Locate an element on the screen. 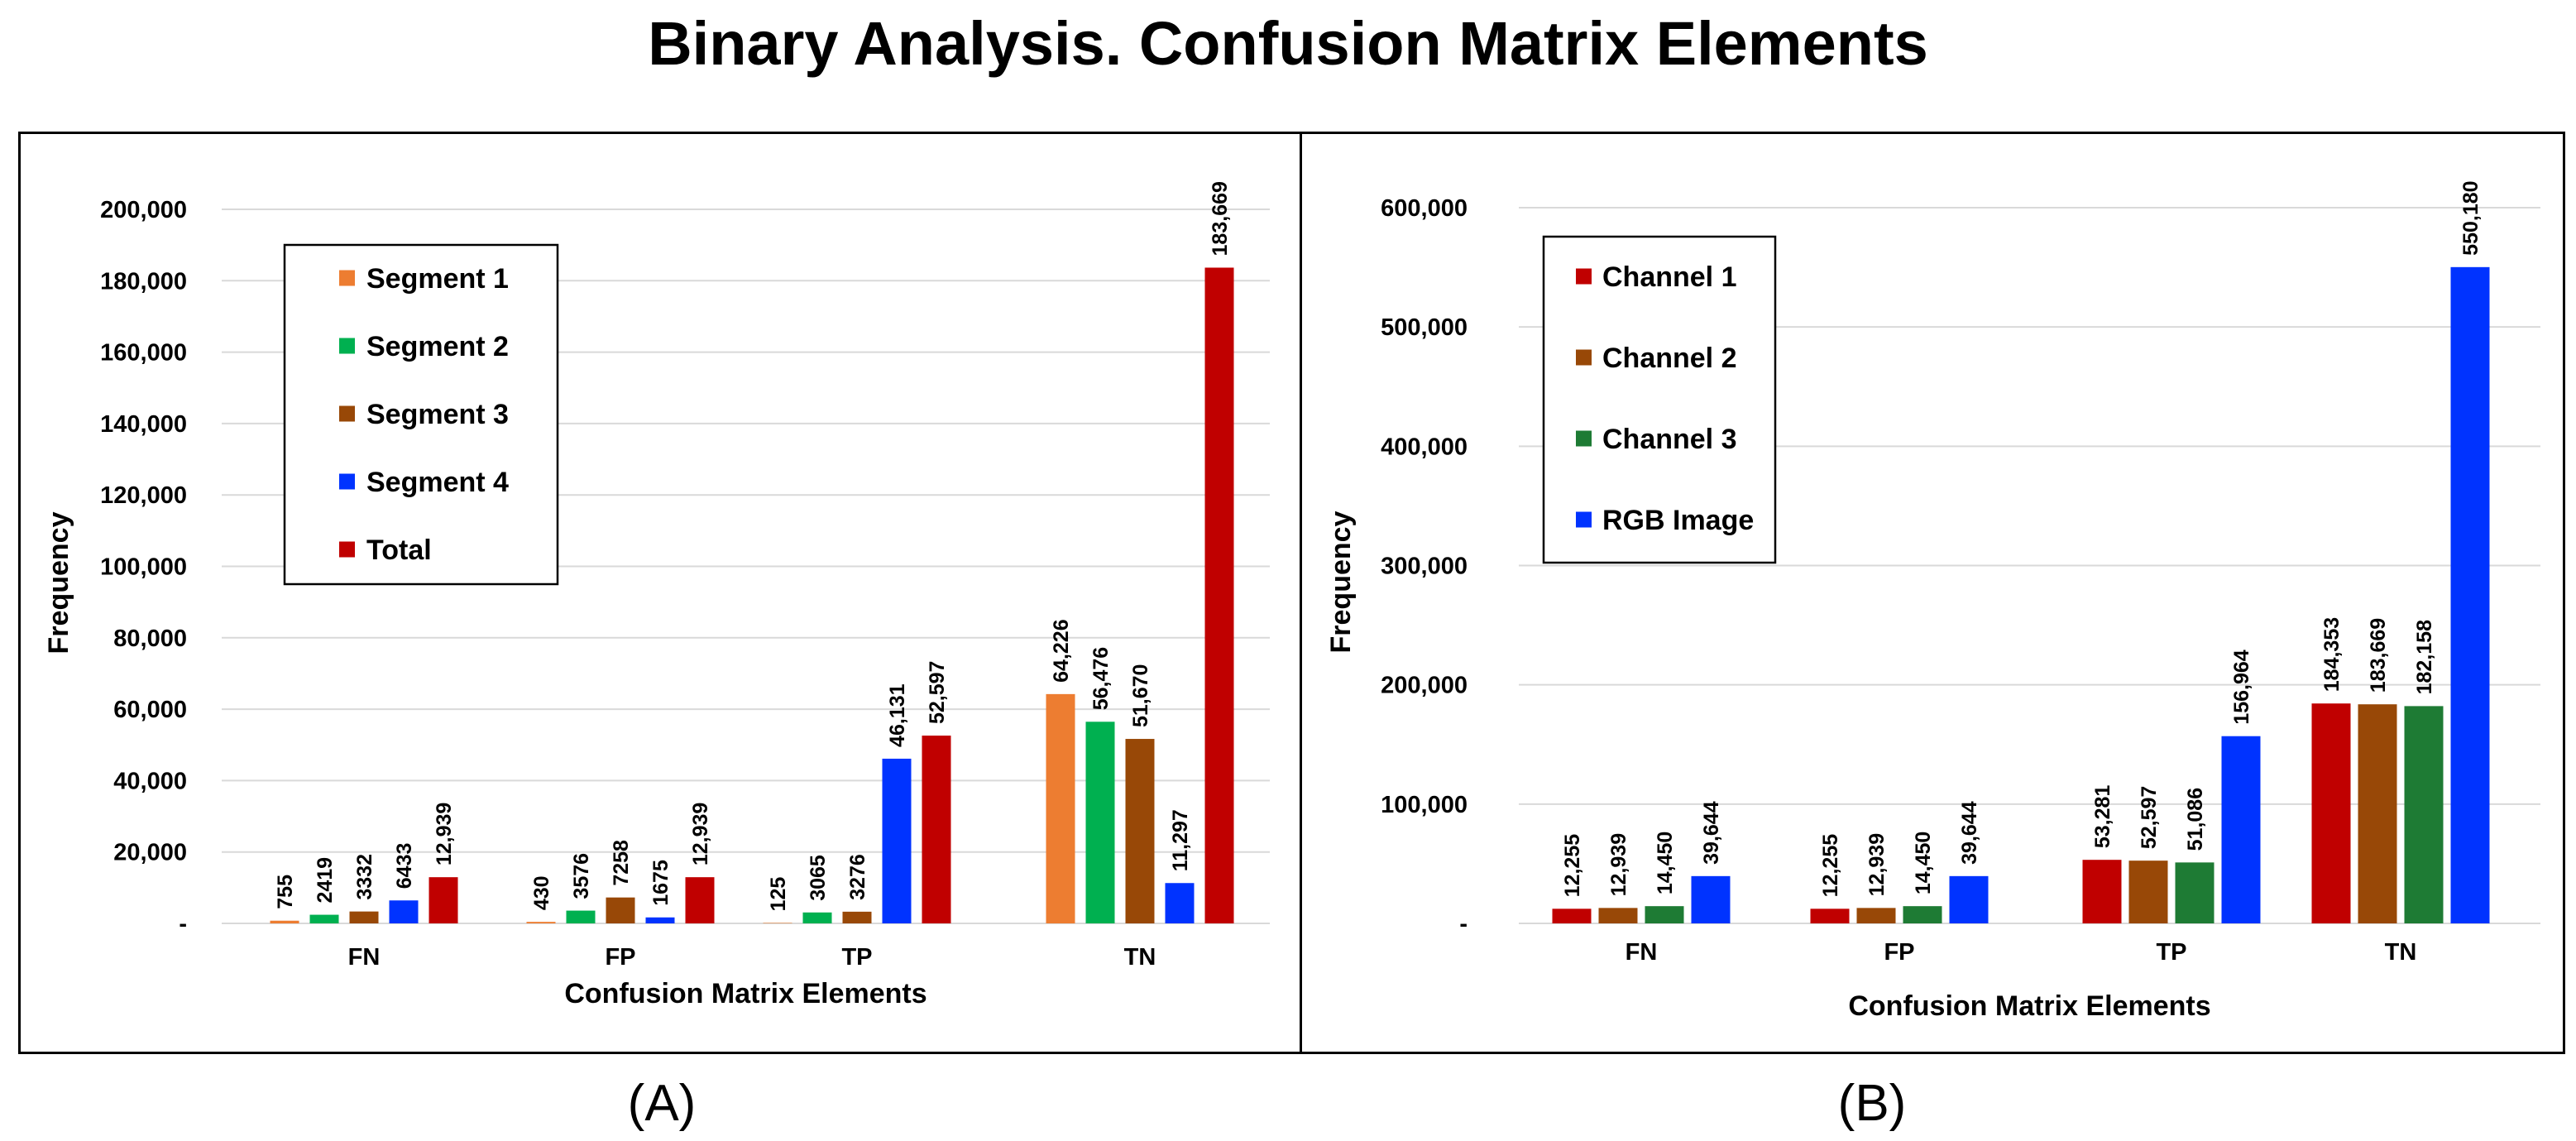 The width and height of the screenshot is (2576, 1141). data-label-segment-1-fp: 430 is located at coordinates (541, 892).